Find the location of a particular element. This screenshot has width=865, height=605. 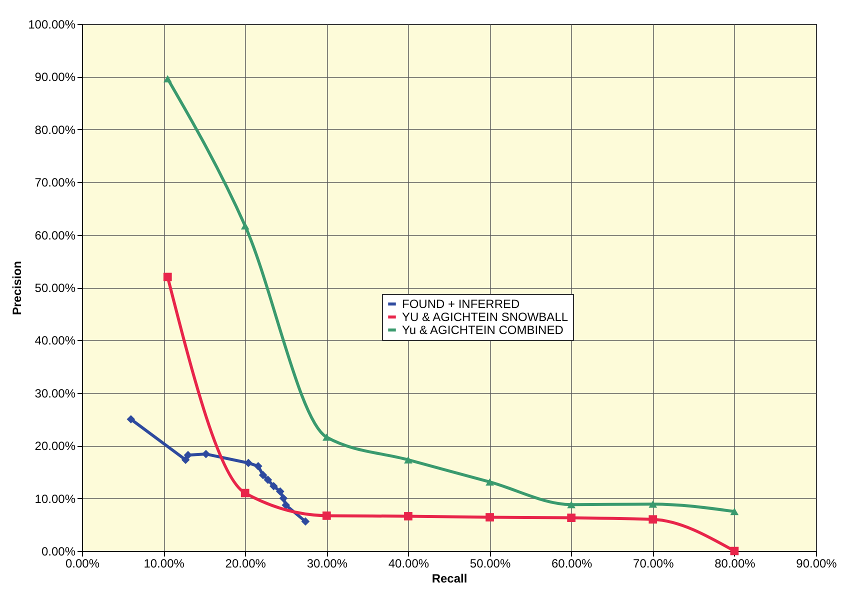

x-axis-title: Recall is located at coordinates (450, 579).